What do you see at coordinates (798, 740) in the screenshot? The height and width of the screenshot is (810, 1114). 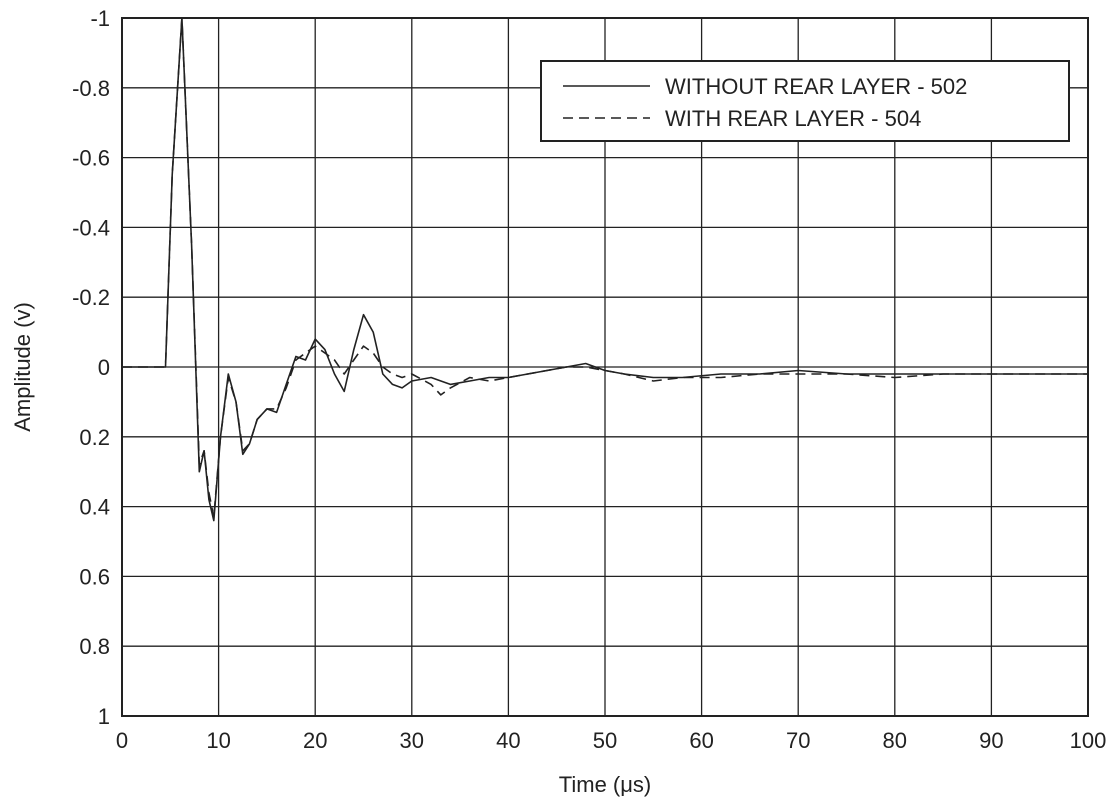 I see `x-tick-label: 70` at bounding box center [798, 740].